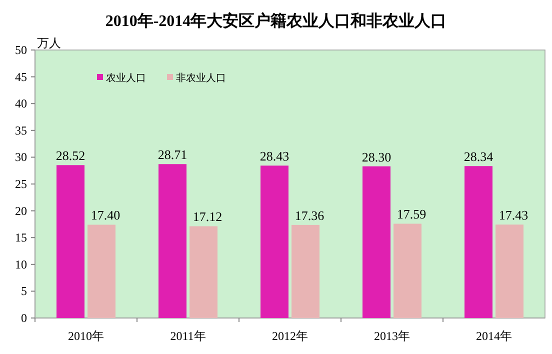 The image size is (552, 354). Describe the element at coordinates (392, 336) in the screenshot. I see `x-tick-label: 2013年` at that location.